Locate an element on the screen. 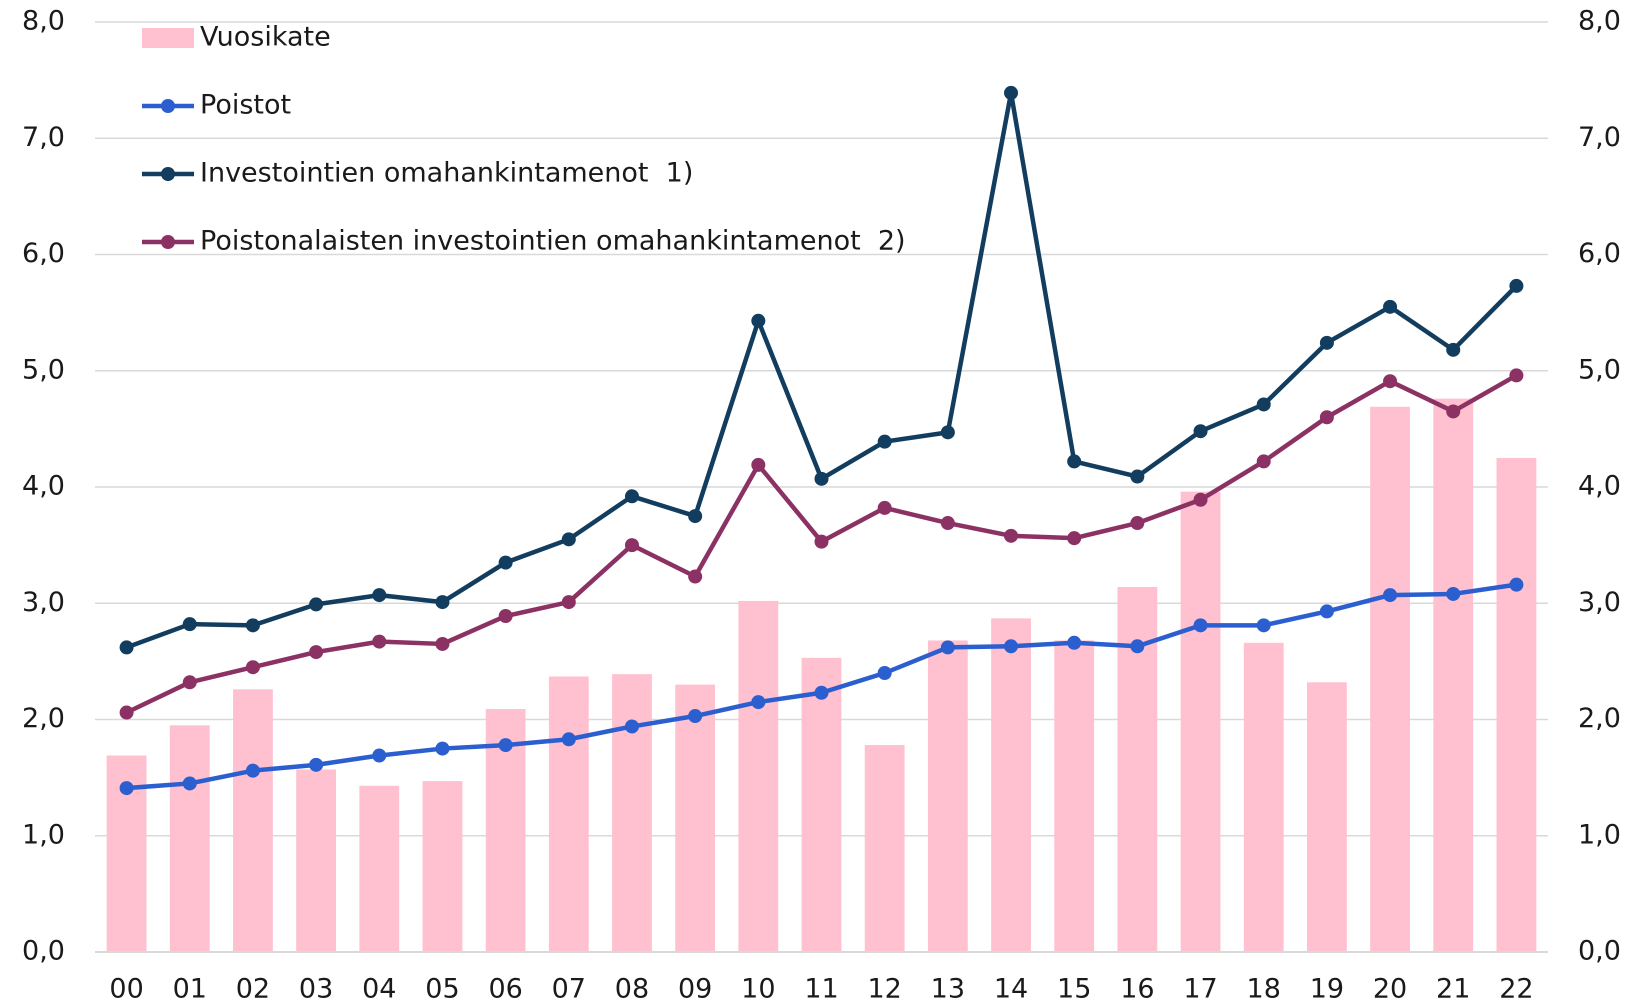 This screenshot has width=1636, height=1004. x-tick-label: 01 is located at coordinates (190, 989).